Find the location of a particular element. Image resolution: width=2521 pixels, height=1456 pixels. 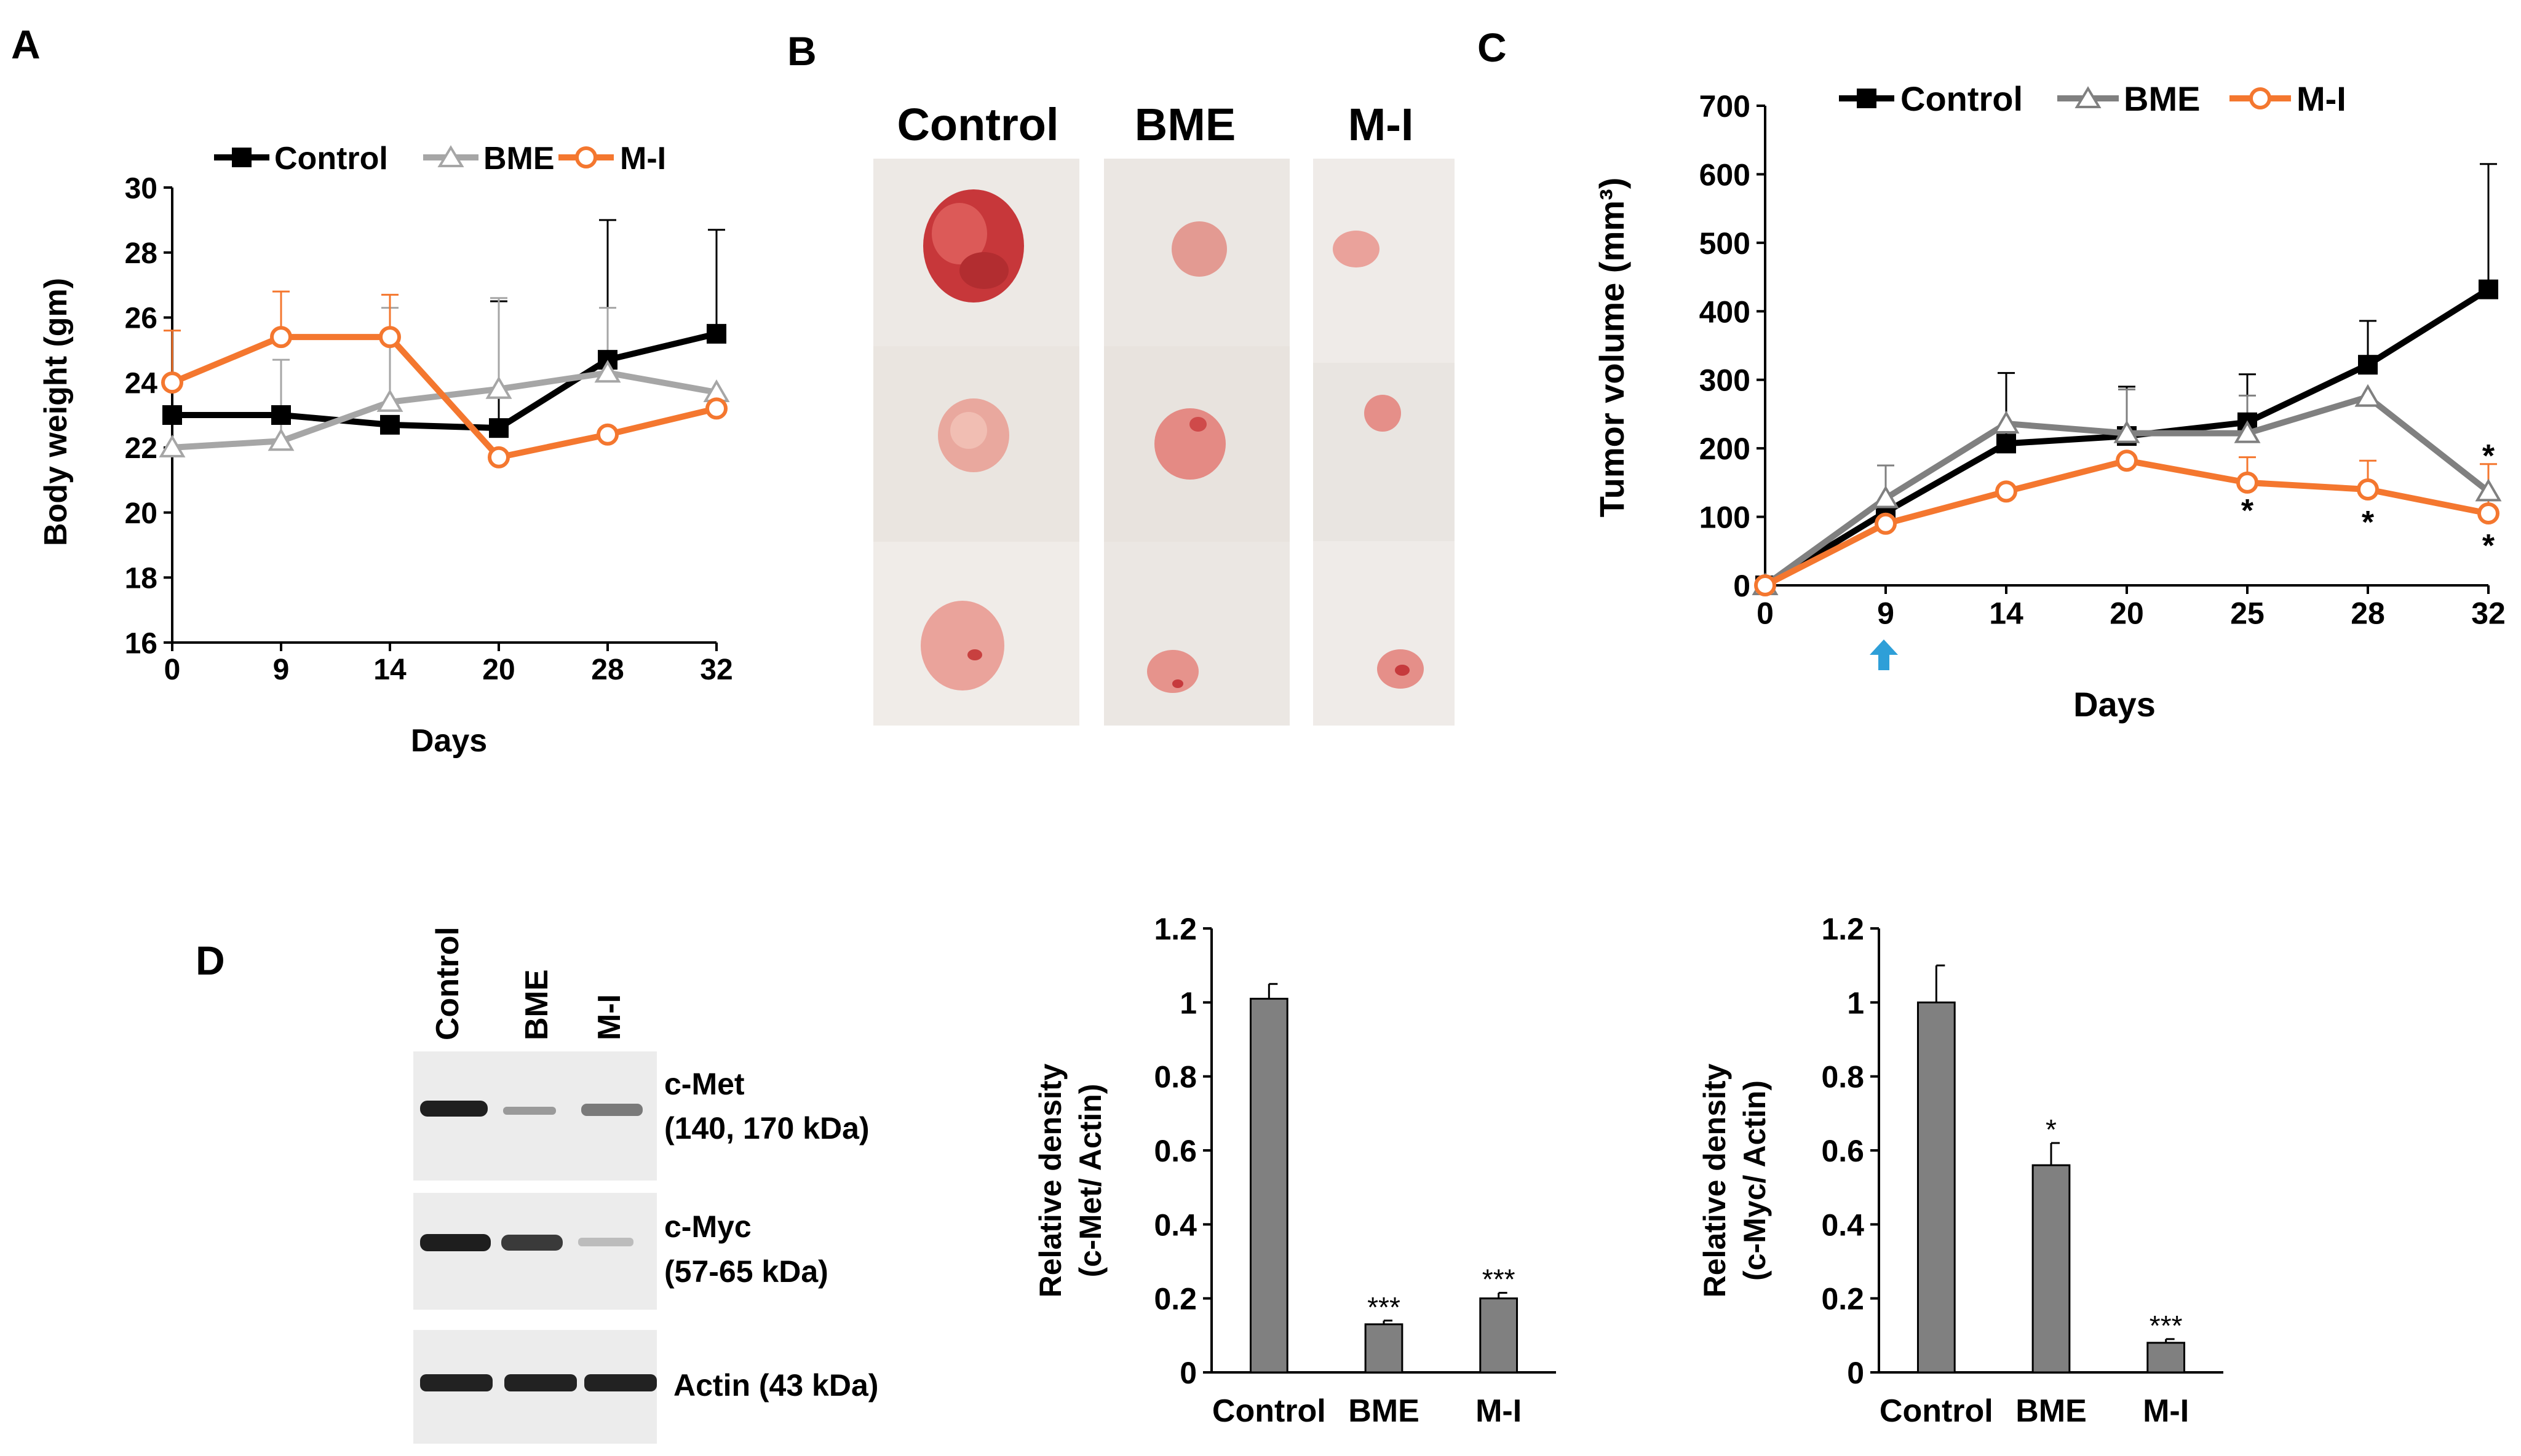

y-tick-label: 16 is located at coordinates (141, 644).